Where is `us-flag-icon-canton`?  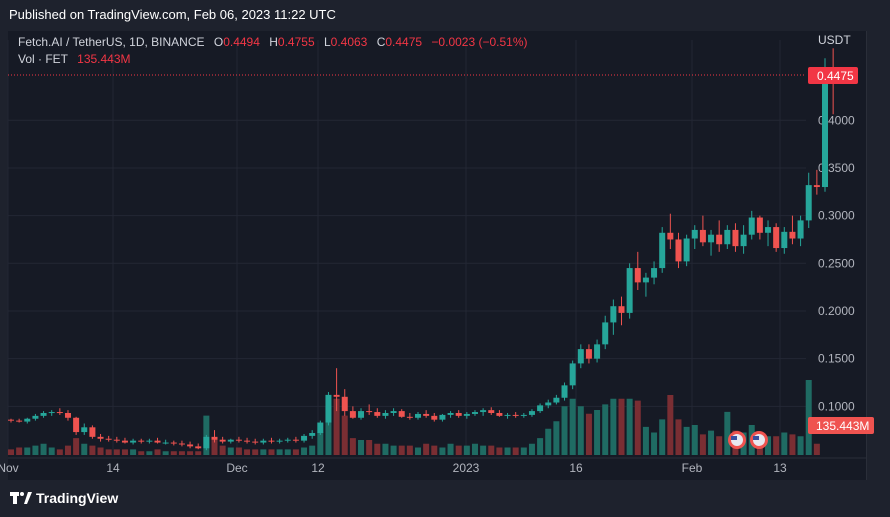
us-flag-icon-canton is located at coordinates (734, 438).